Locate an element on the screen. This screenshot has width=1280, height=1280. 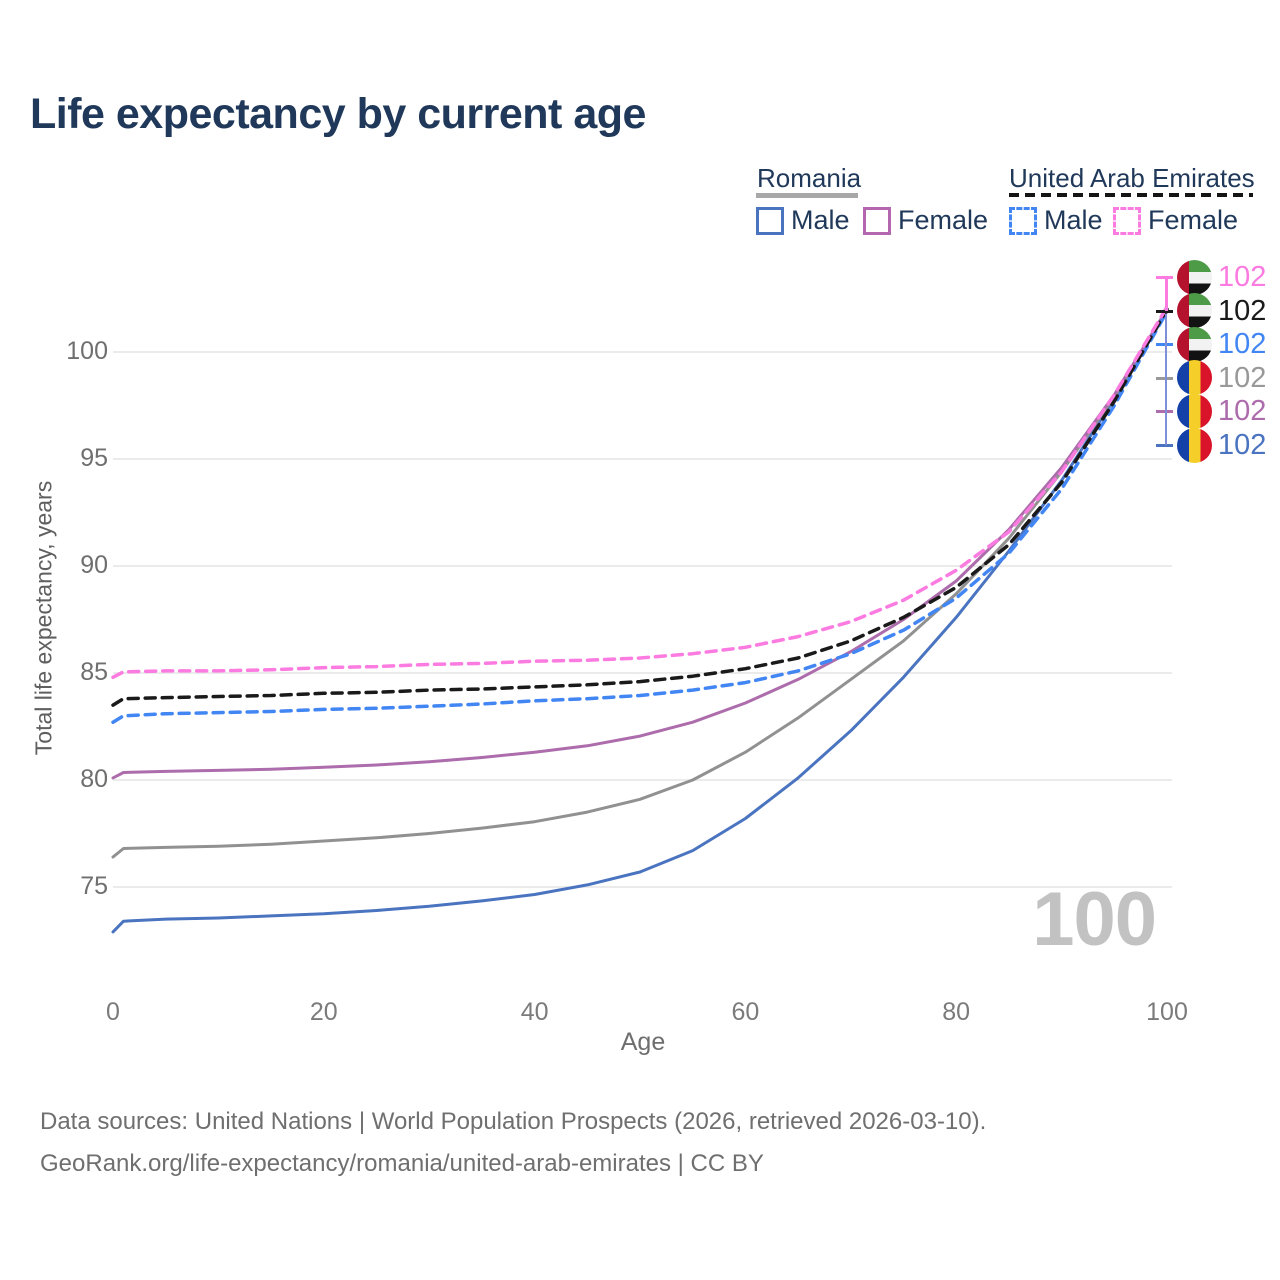
legend-uae-header: United Arab Emirates is located at coordinates (1132, 178).